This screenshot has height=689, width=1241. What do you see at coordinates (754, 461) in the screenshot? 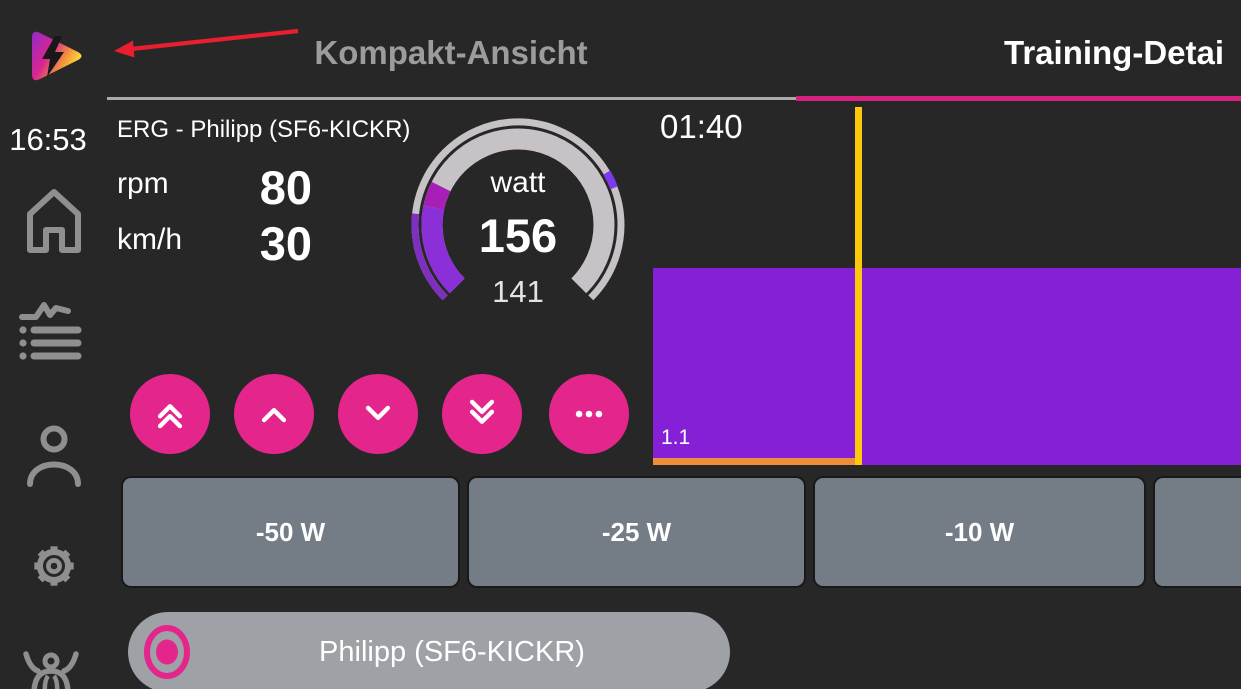
I see `completed-progress-strip` at bounding box center [754, 461].